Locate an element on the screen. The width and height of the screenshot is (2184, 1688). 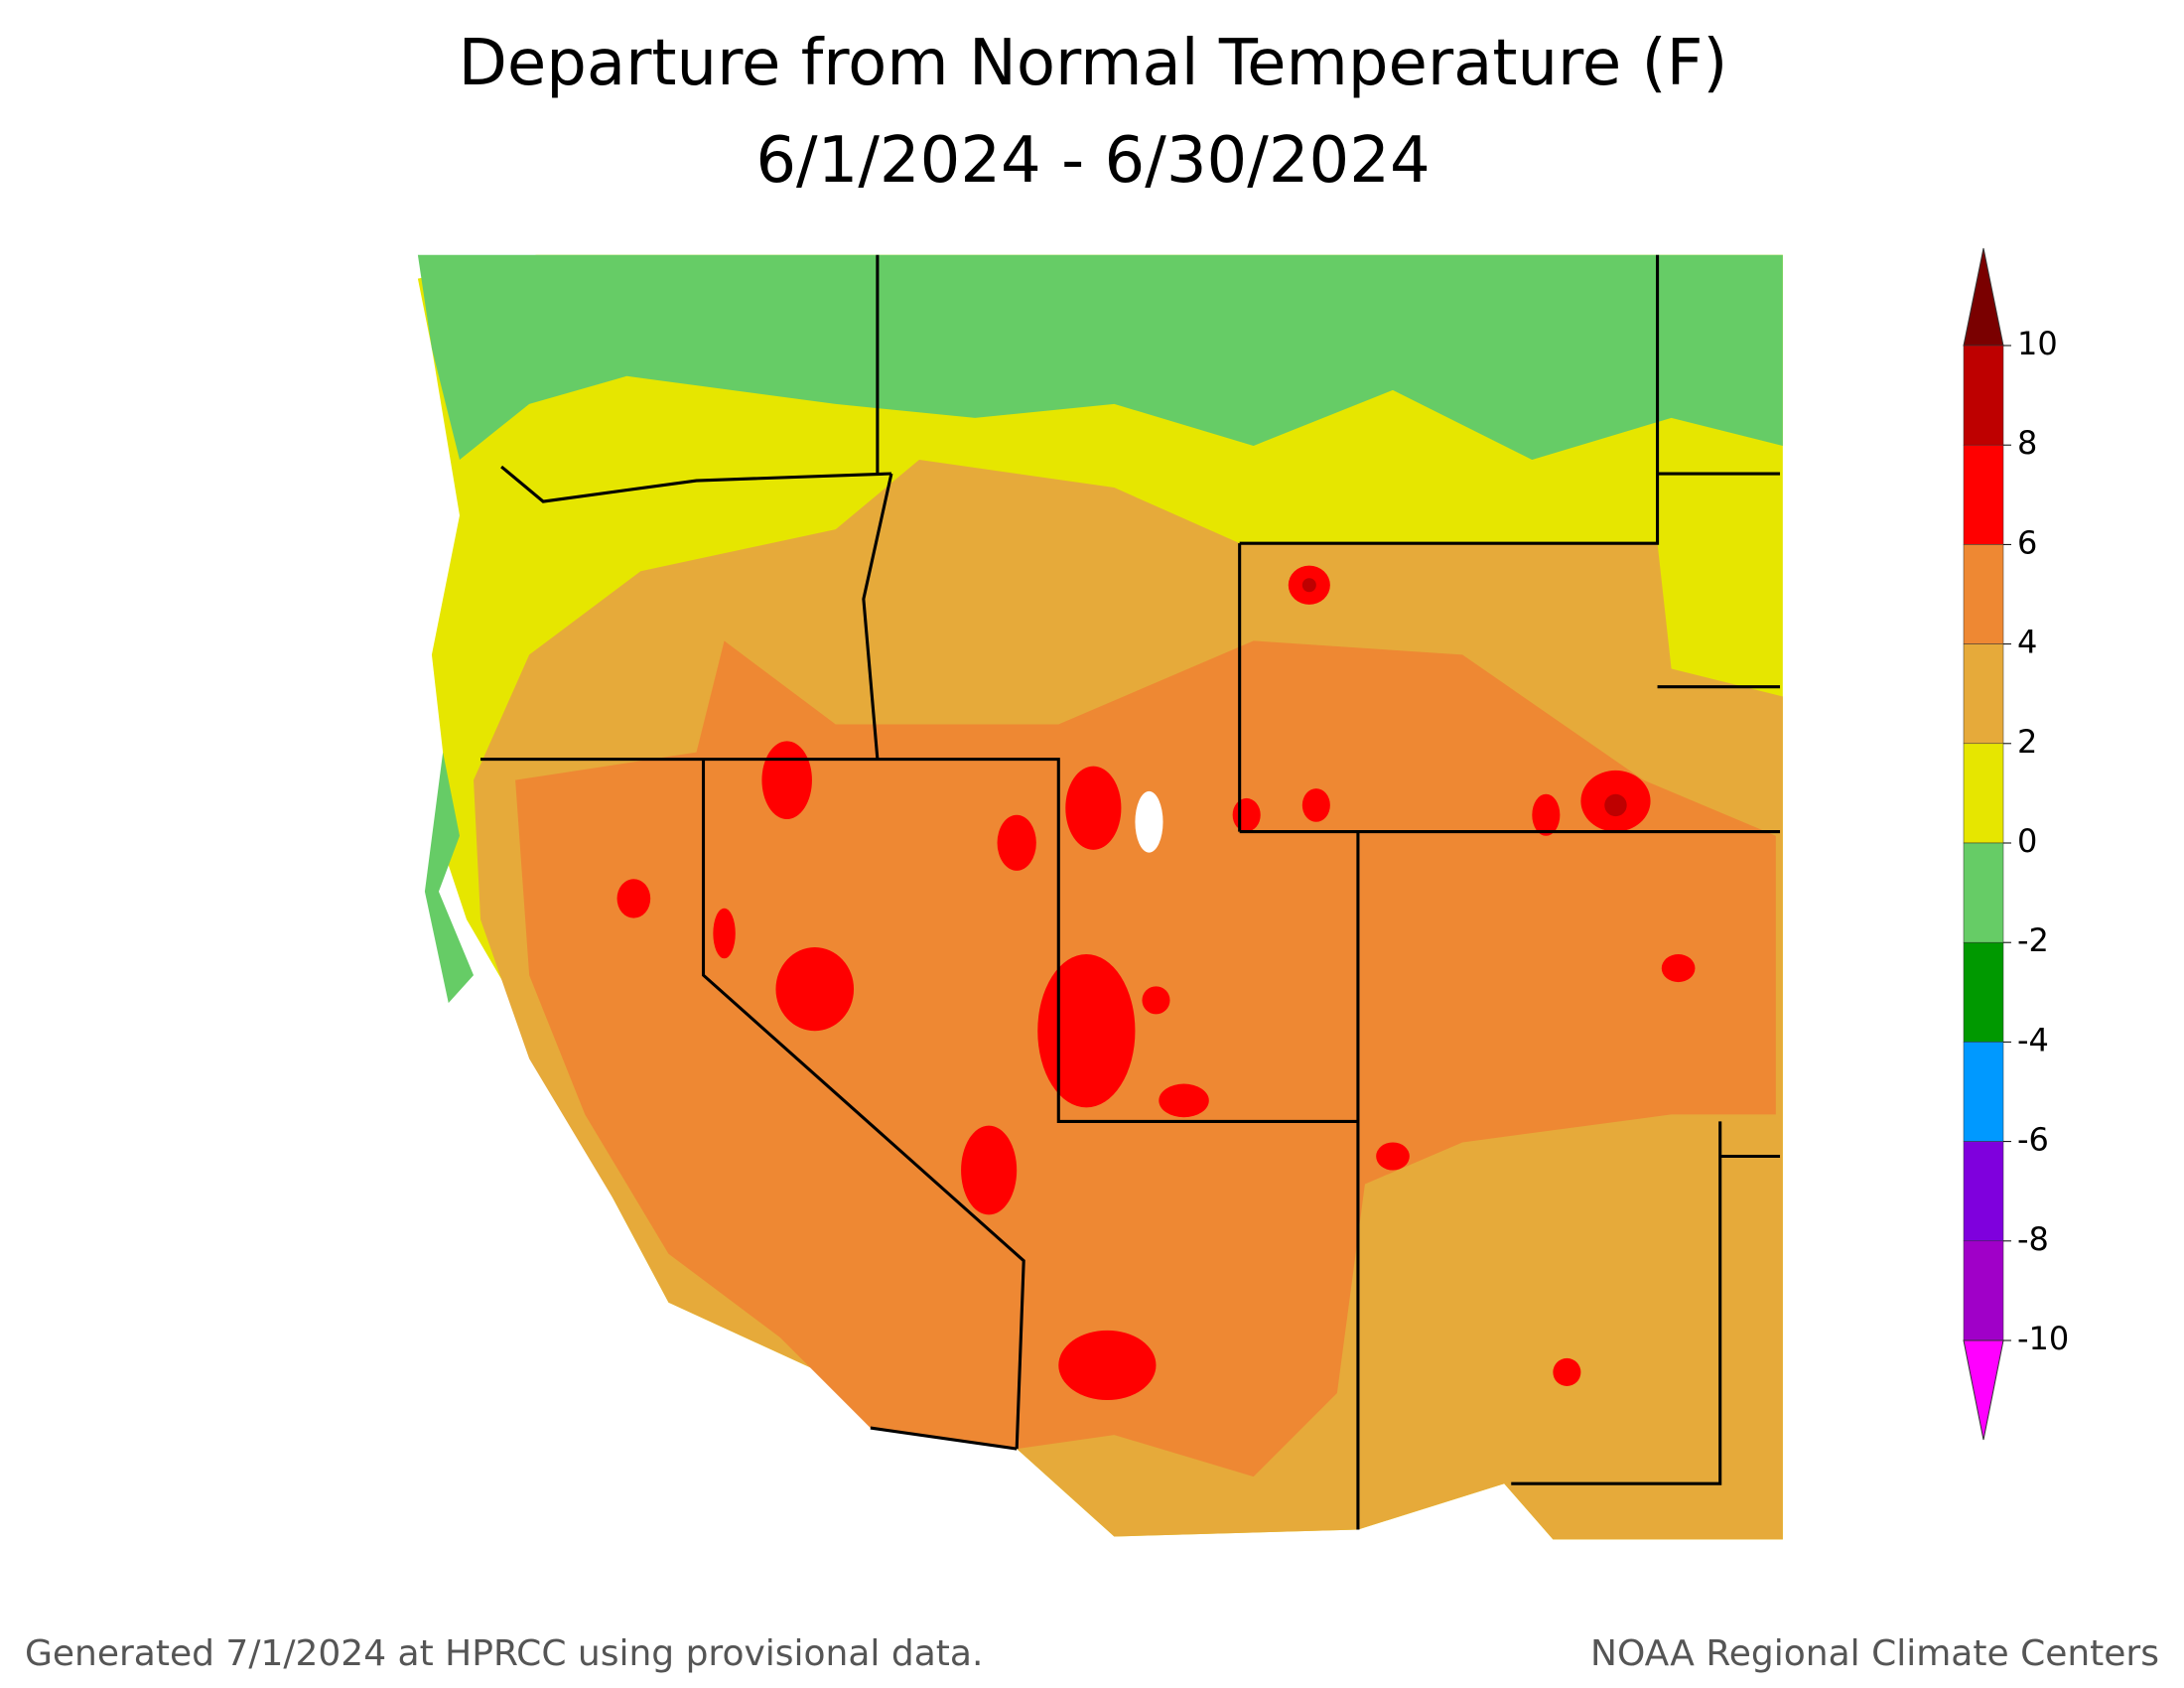
colorbar-label: -4 is located at coordinates (2033, 1039).